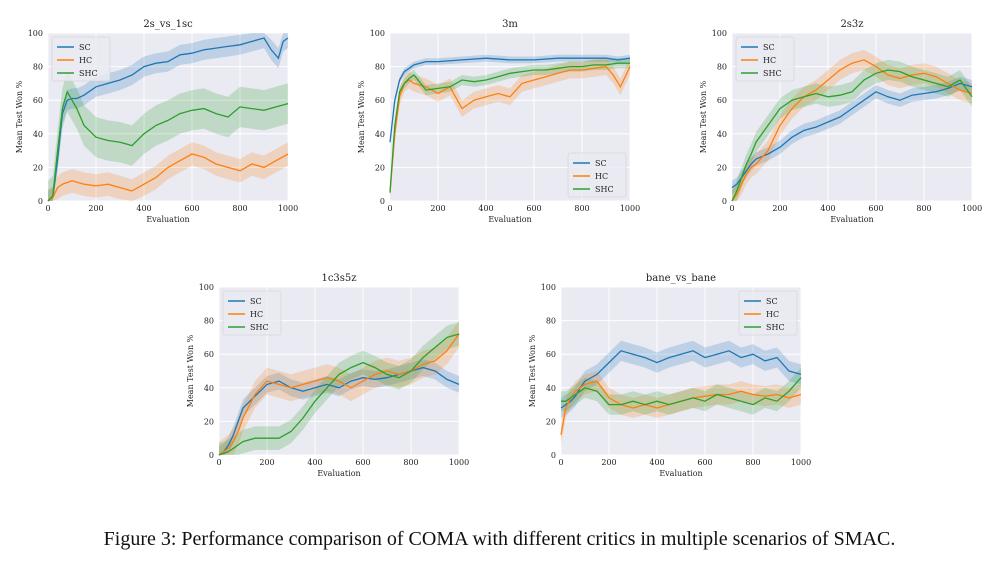 The height and width of the screenshot is (563, 999). I want to click on chart-title: 2s_vs_1sc, so click(168, 24).